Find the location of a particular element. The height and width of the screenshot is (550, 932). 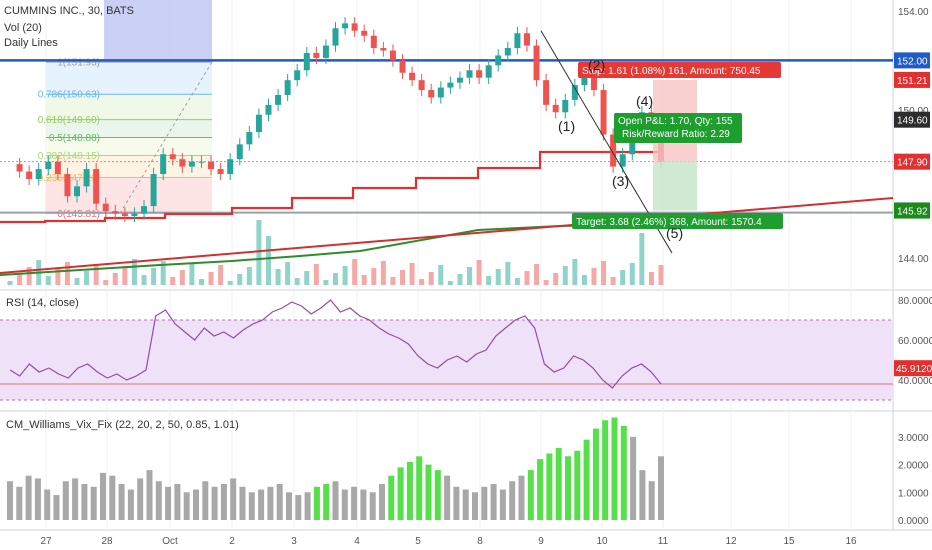

elliott-wave-labels: (1) (2) (3) (4) (5) is located at coordinates (620, 149).